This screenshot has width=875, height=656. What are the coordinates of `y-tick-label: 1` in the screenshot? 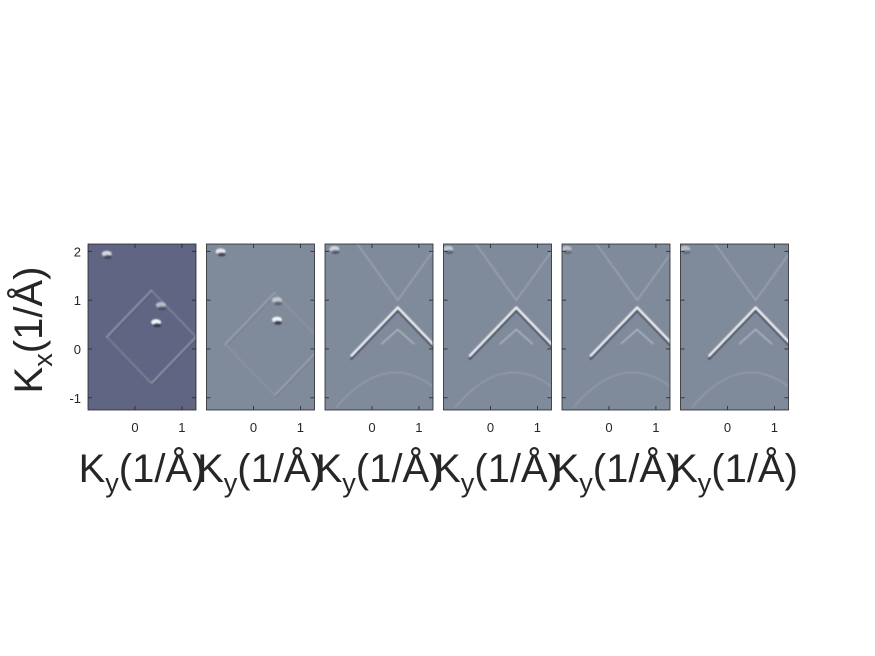 It's located at (77, 300).